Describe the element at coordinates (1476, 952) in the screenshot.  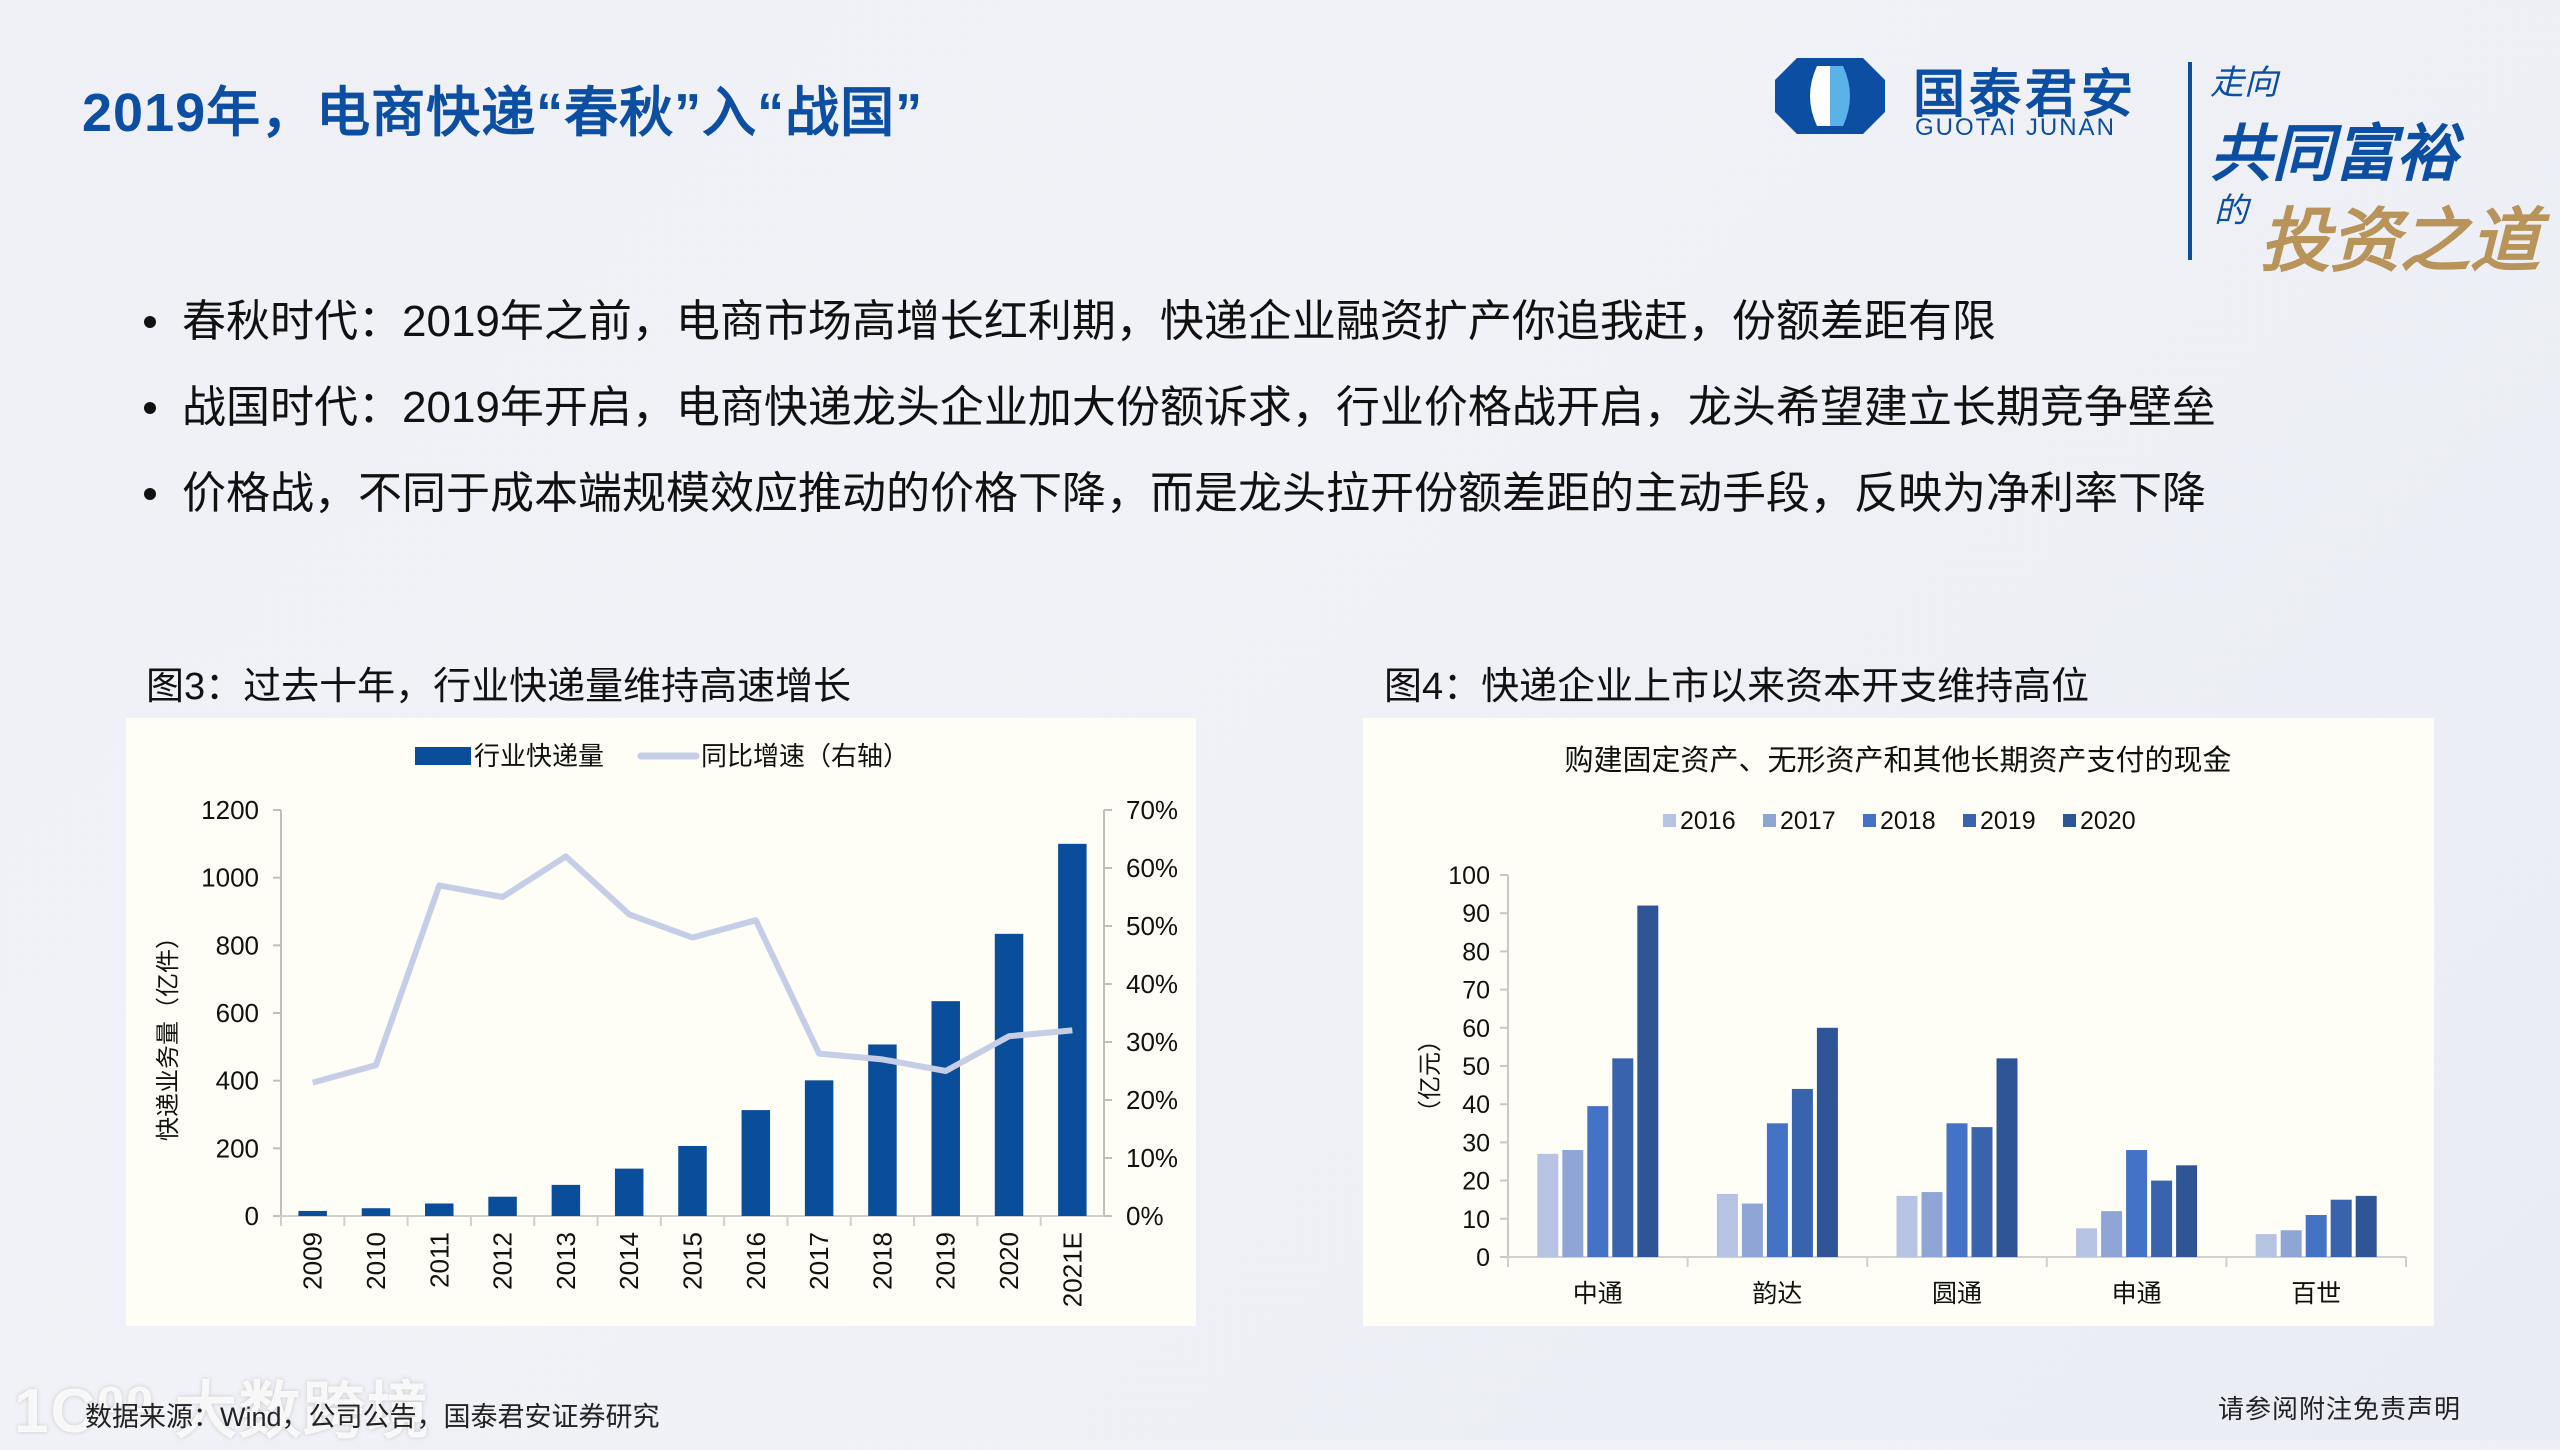
I see `svg-text: 80` at that location.